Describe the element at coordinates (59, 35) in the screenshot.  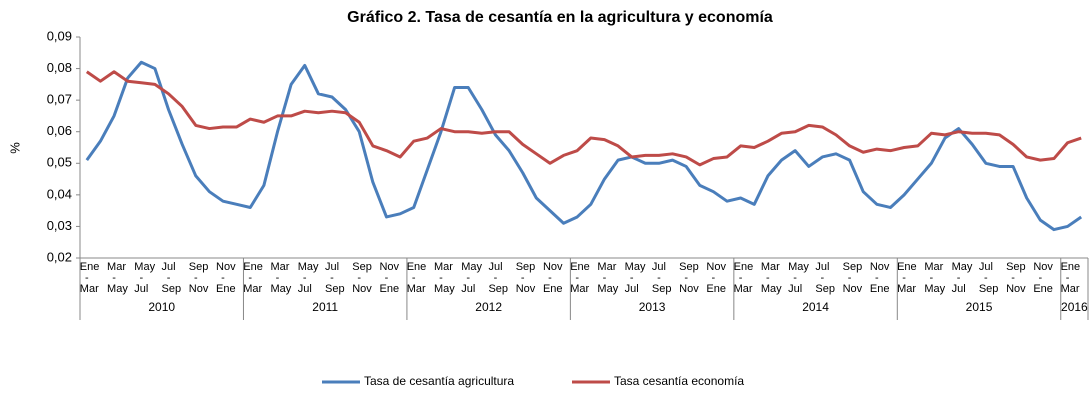
I see `y-tick-label: 0,09` at that location.